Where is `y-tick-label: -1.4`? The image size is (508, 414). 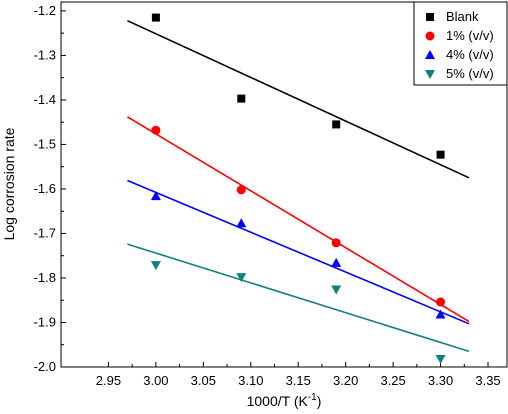 y-tick-label: -1.4 is located at coordinates (45, 99).